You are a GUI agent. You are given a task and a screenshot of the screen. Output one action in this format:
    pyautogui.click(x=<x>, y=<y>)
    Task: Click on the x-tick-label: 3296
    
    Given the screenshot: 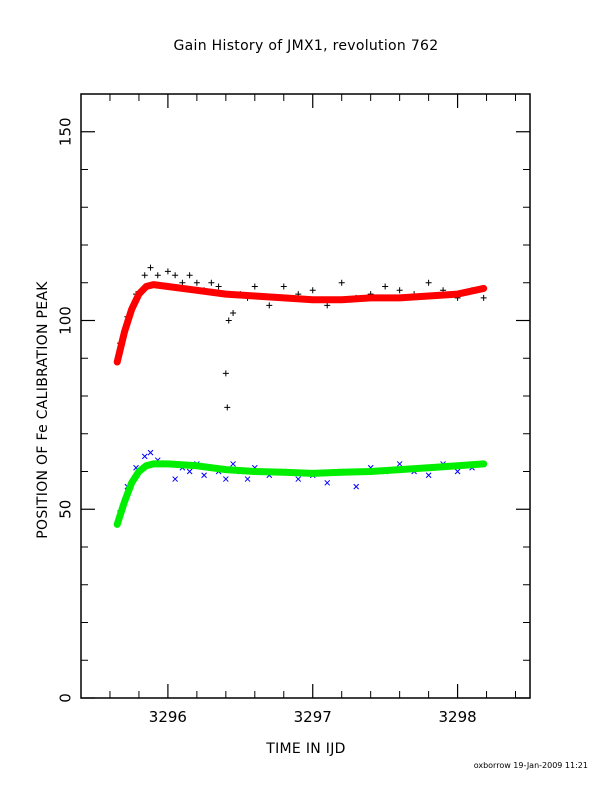 What is the action you would take?
    pyautogui.click(x=168, y=717)
    